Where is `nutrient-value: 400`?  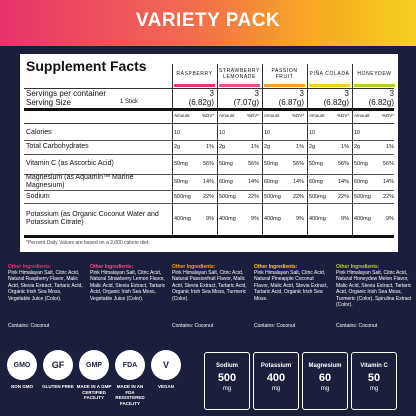
nutrient-value: 400 is located at coordinates (276, 378).